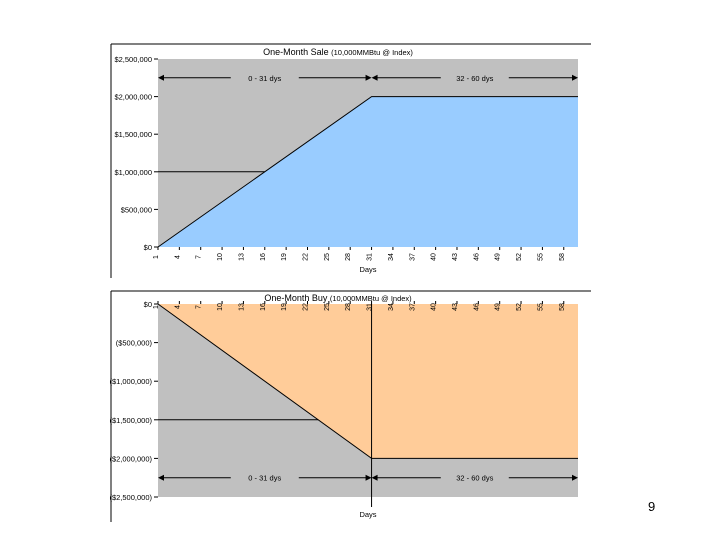 Image resolution: width=720 pixels, height=540 pixels. What do you see at coordinates (130, 420) in the screenshot?
I see `y-tick-label: ($1,500,000)` at bounding box center [130, 420].